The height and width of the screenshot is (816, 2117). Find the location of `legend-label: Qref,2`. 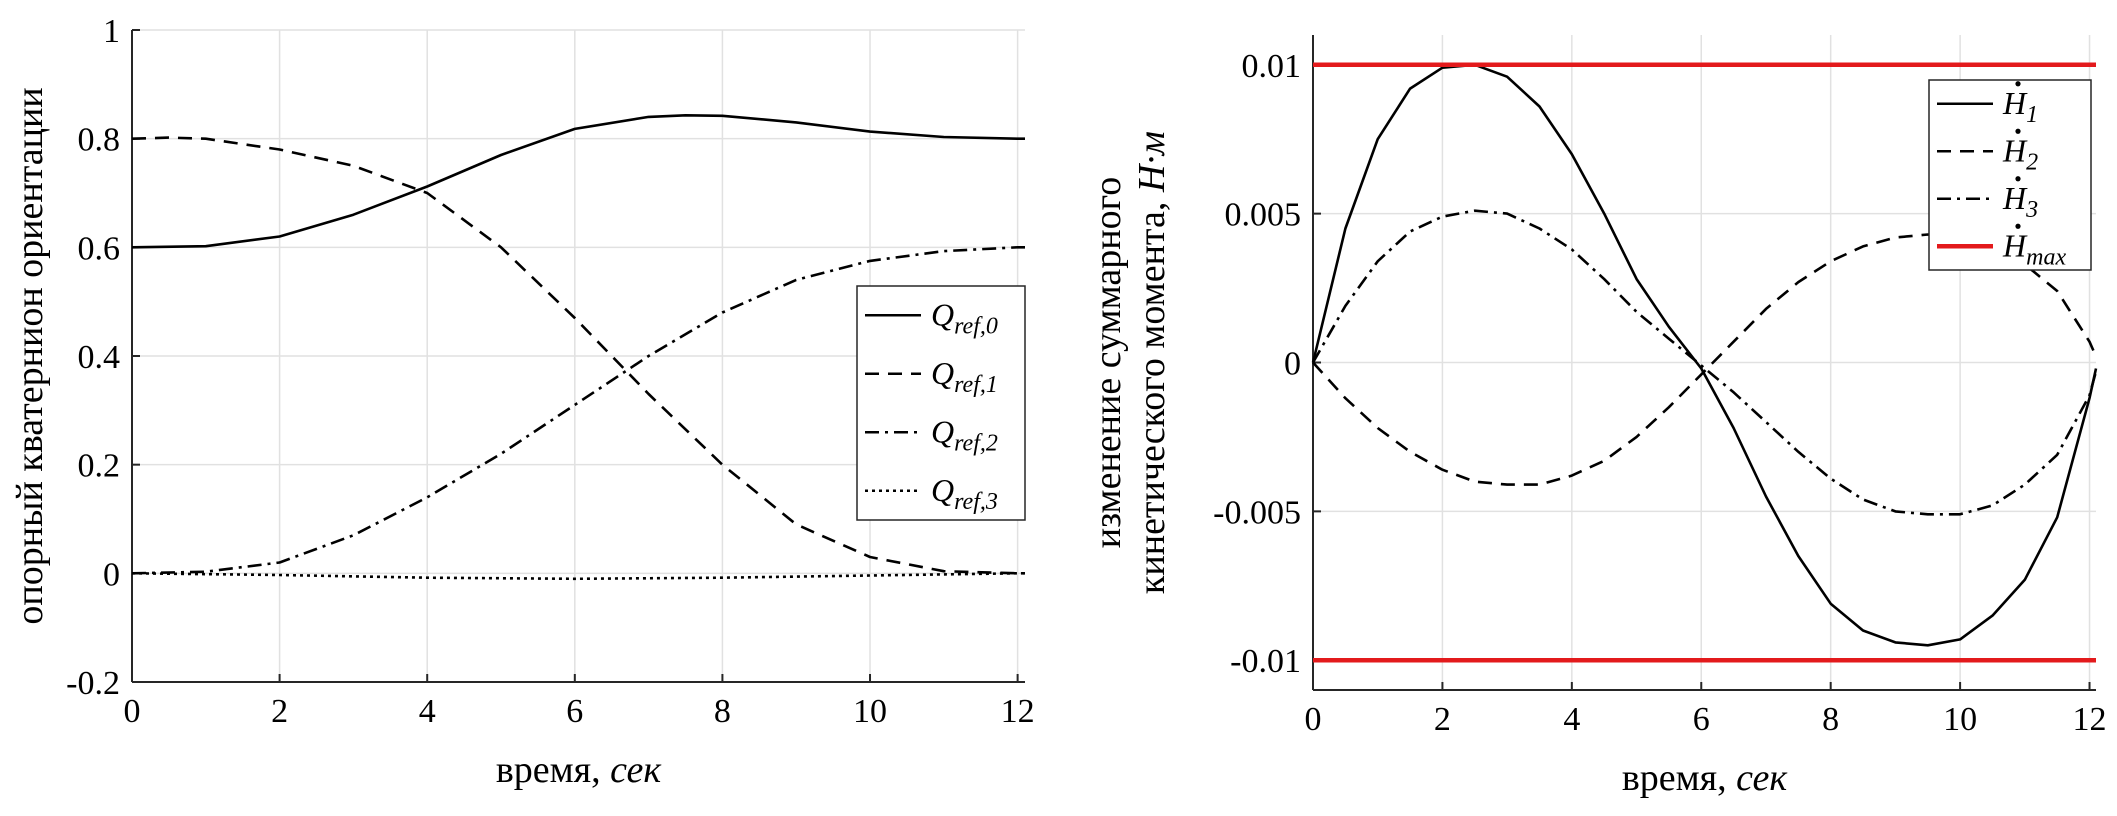

legend-label: Qref,2 is located at coordinates (964, 434).